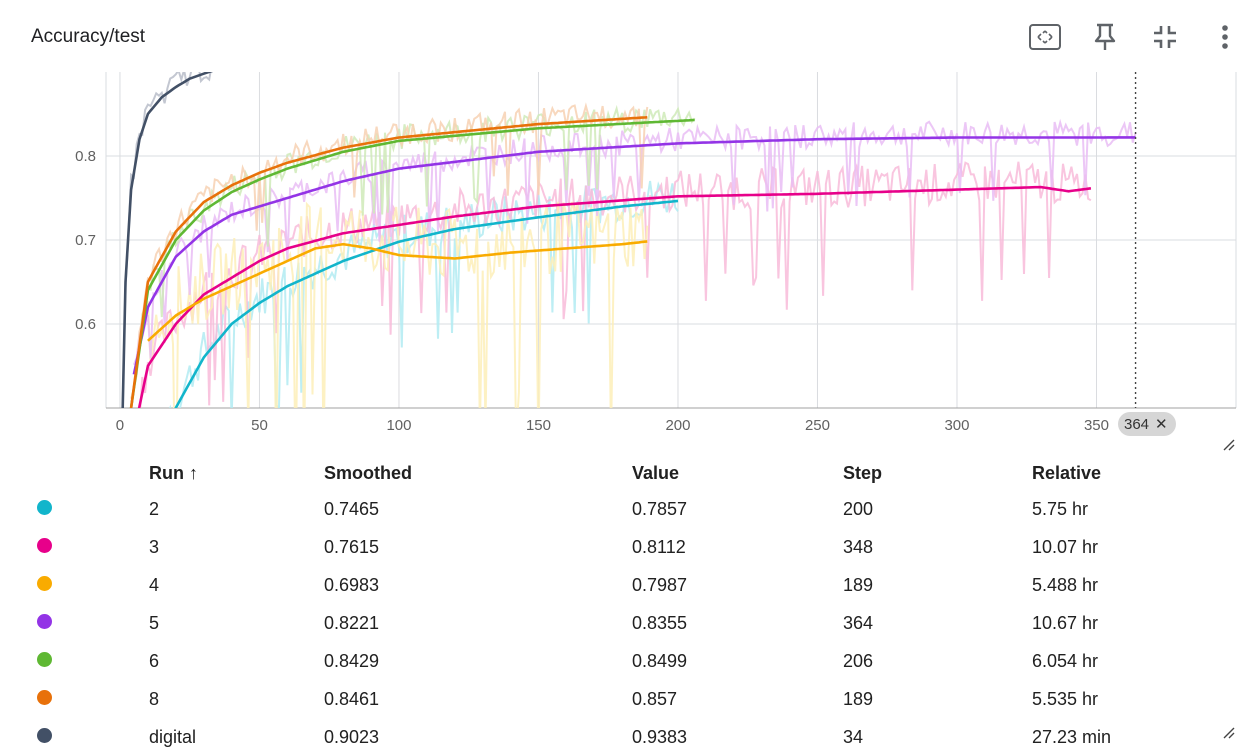  I want to click on collapse-button, so click(1165, 37).